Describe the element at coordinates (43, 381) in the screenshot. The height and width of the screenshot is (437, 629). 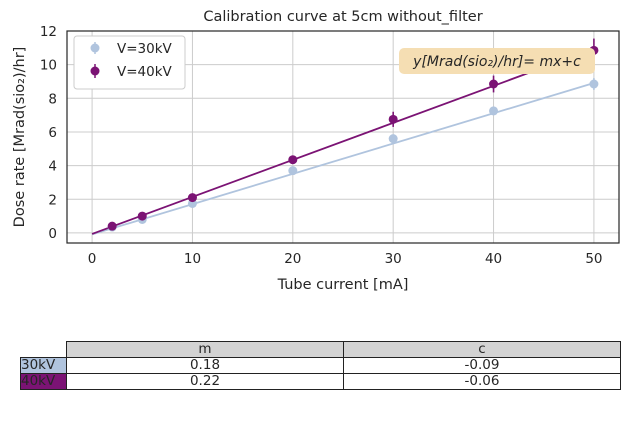
I see `table-row-label-40kv: 40kV` at that location.